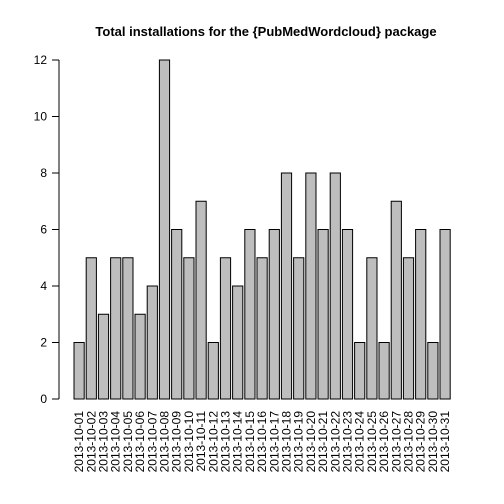 This screenshot has height=504, width=504. I want to click on y-tick-label: 8, so click(43, 173).